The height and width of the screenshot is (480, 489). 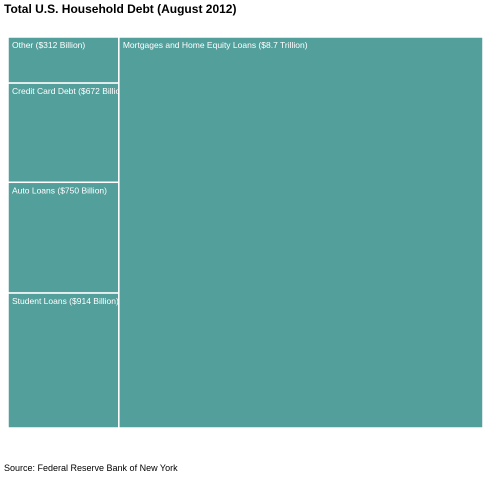 I want to click on treemap-label-auto-loans: Auto Loans ($750 Billion), so click(x=59, y=190).